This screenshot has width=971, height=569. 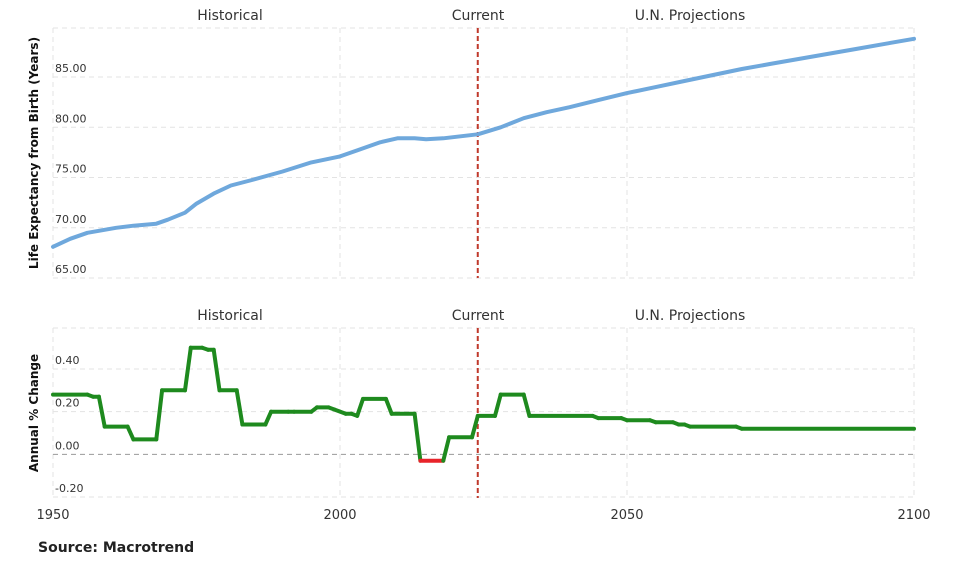 What do you see at coordinates (71, 118) in the screenshot?
I see `y-tick-label: 80.00` at bounding box center [71, 118].